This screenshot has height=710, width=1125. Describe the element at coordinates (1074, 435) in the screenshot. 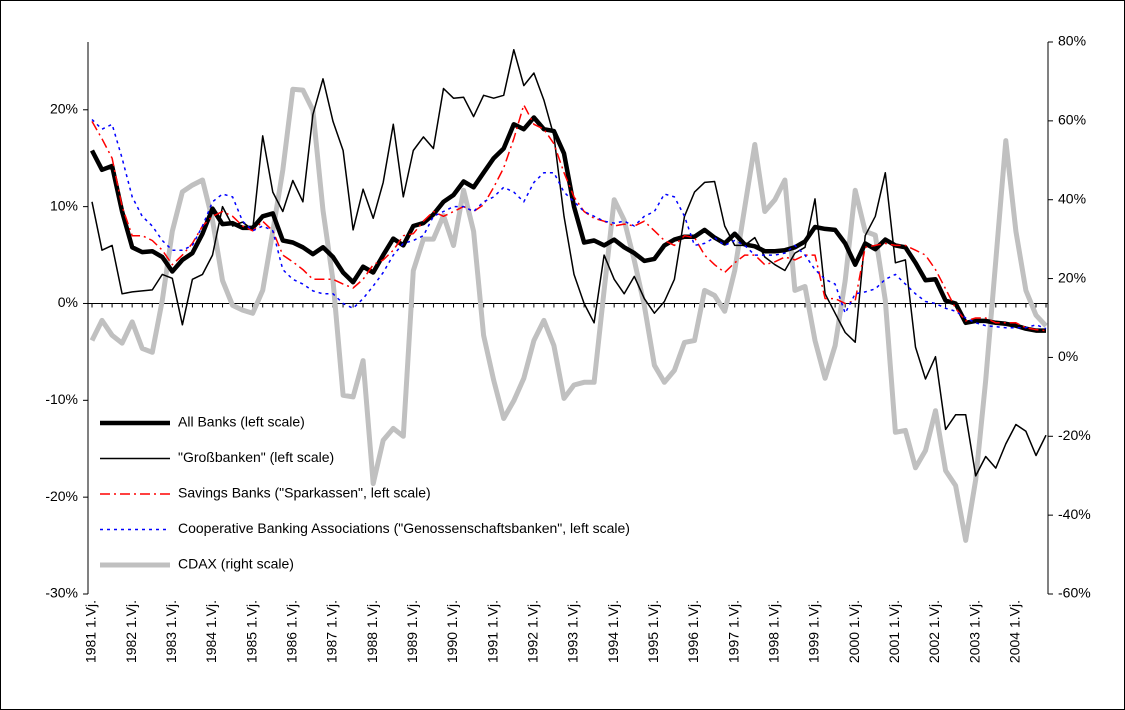

I see `y2-tick-label: -20%` at that location.